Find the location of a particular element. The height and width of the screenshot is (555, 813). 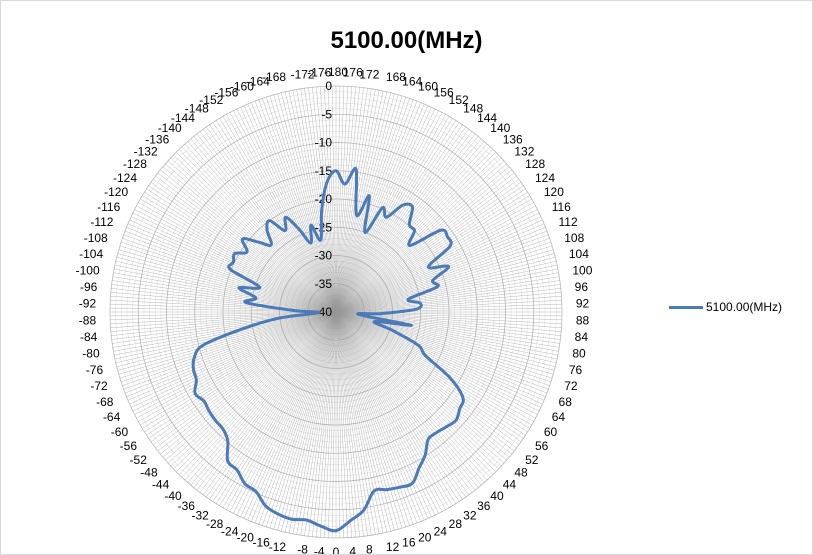

angle-tick-label: 92 is located at coordinates (583, 304).